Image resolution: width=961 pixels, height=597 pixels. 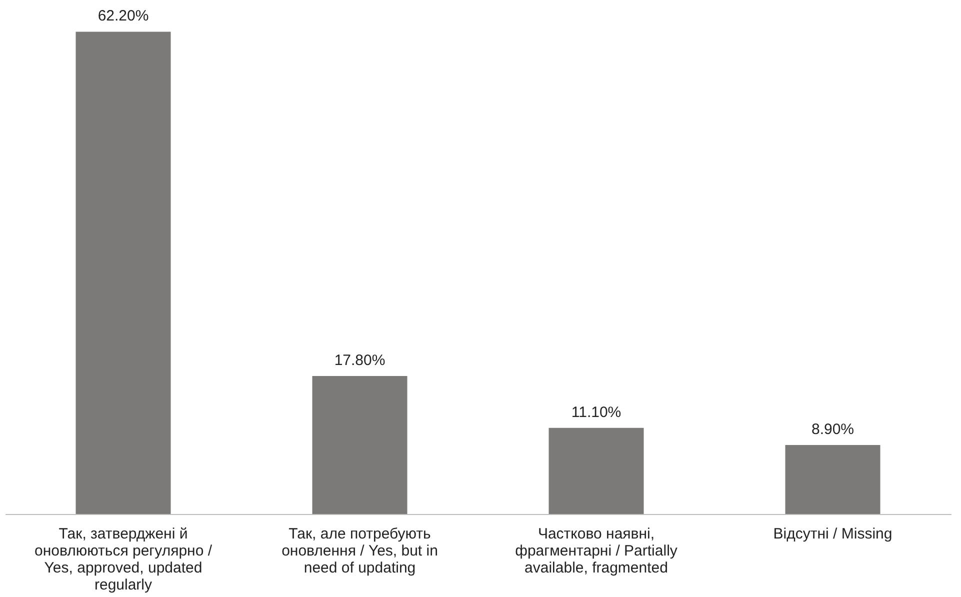 What do you see at coordinates (596, 551) in the screenshot?
I see `x-tick-label: Частково наявні, фрагментарні / Partially available, fragmented` at bounding box center [596, 551].